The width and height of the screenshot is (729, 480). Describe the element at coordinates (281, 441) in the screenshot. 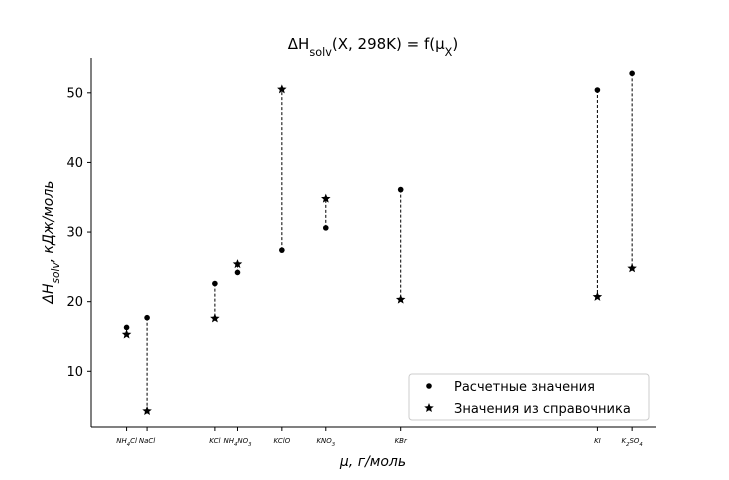

I see `x-tick-label: KClO` at that location.